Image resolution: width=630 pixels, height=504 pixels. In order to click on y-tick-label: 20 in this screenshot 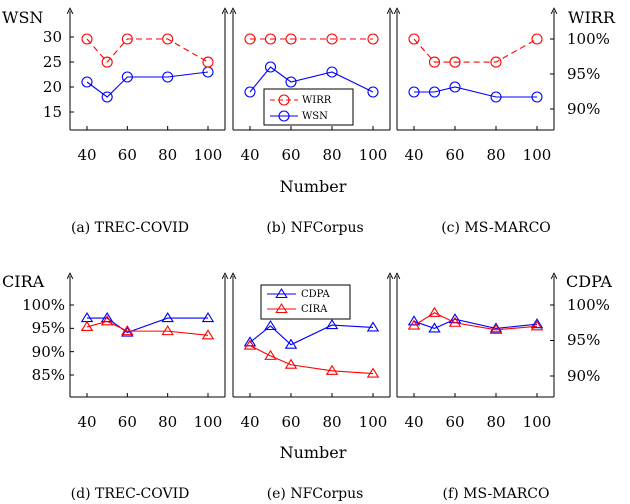, I will do `click(52, 87)`.